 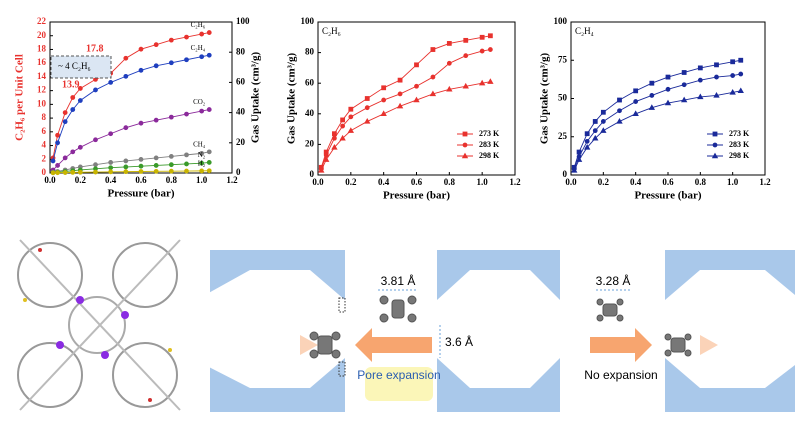 I want to click on y-tick-label: 0, so click(x=565, y=174).